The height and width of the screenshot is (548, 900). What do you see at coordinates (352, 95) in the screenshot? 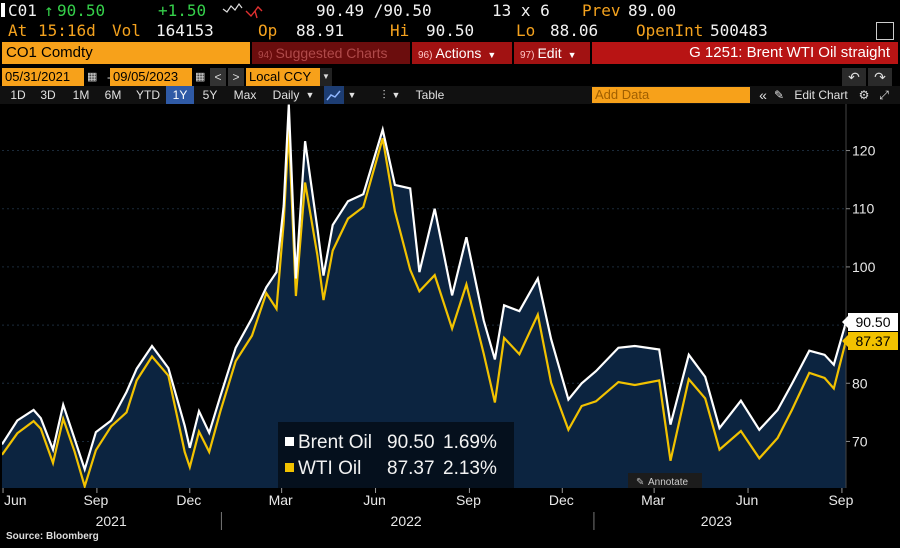
I see `chart-type-dropdown-icon: ▼` at bounding box center [352, 95].